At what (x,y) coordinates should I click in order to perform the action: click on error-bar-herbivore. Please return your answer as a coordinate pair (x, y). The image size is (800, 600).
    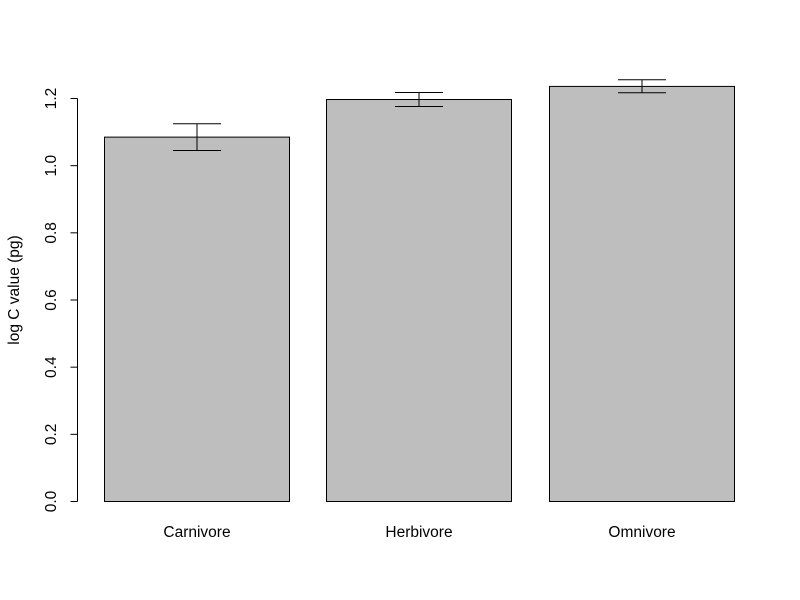
    Looking at the image, I should click on (419, 99).